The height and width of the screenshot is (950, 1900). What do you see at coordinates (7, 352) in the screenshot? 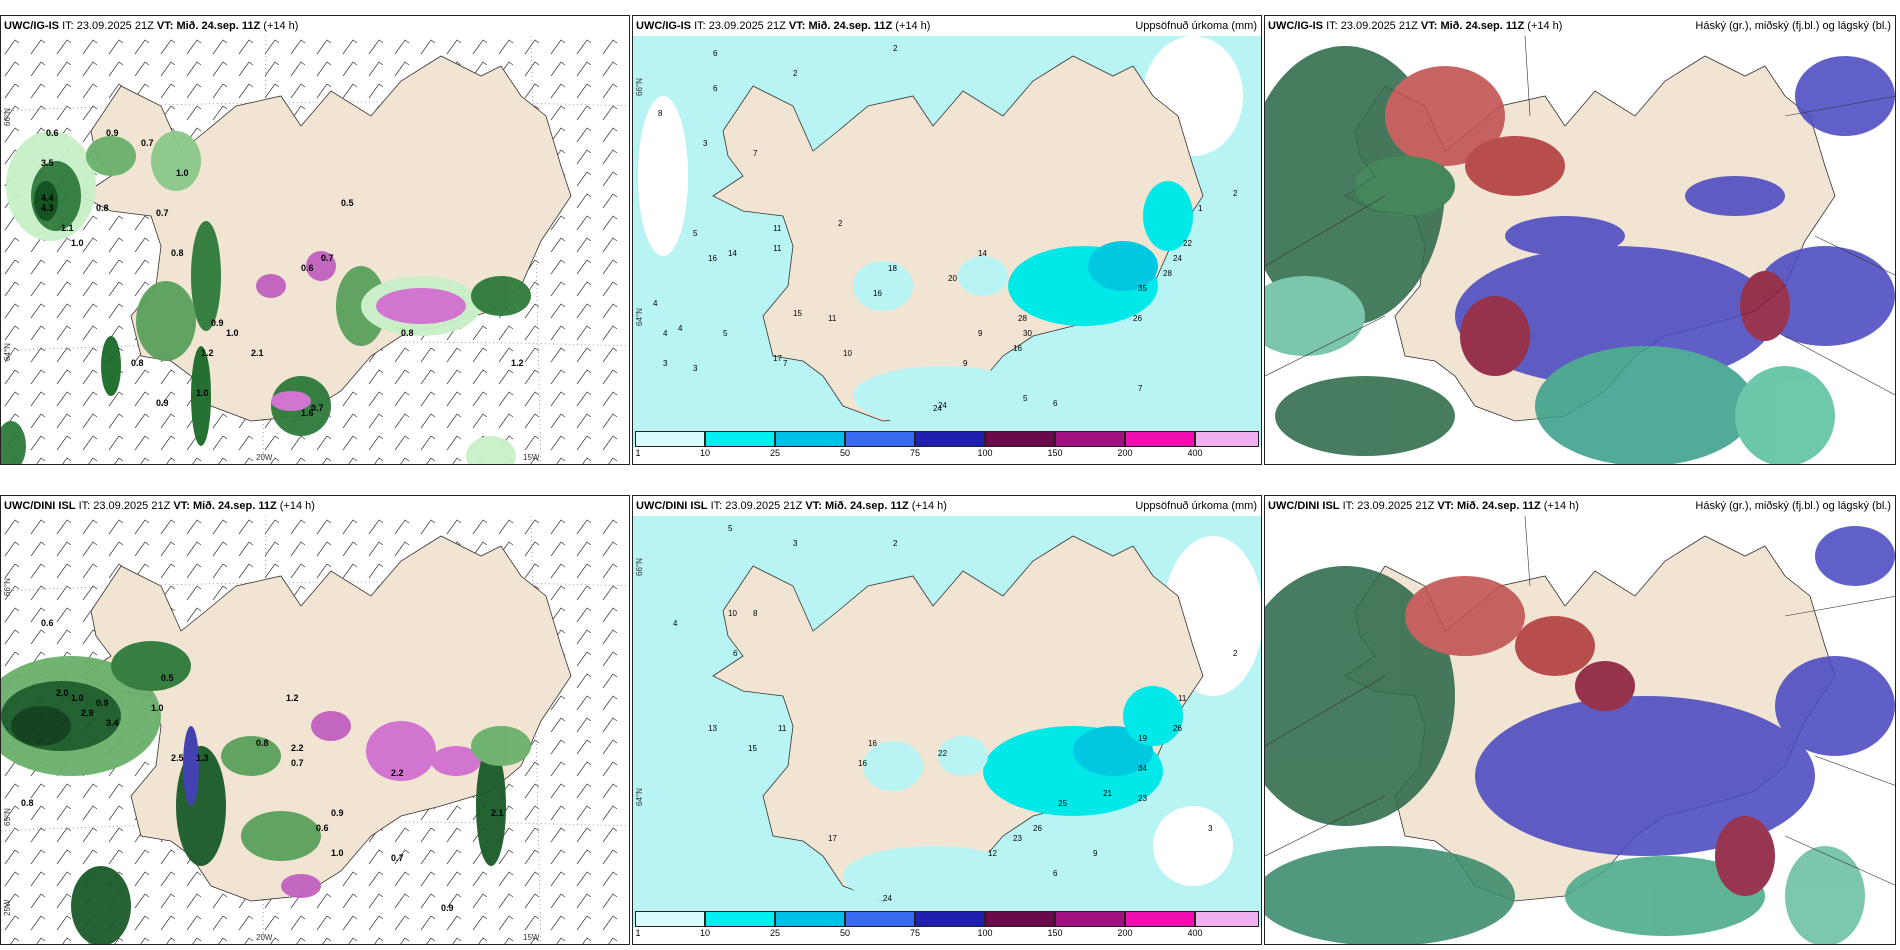
I see `lat-label-64: 64°N` at bounding box center [7, 352].